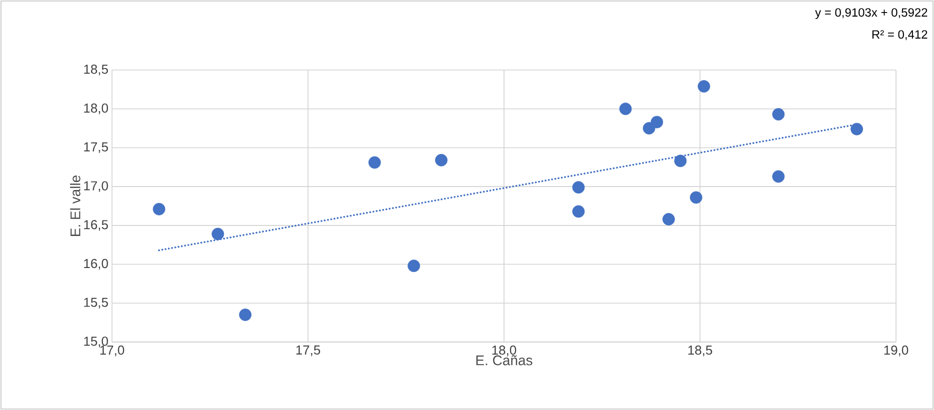 Image resolution: width=934 pixels, height=410 pixels. What do you see at coordinates (504, 360) in the screenshot?
I see `x-axis-title: E. Cañas` at bounding box center [504, 360].